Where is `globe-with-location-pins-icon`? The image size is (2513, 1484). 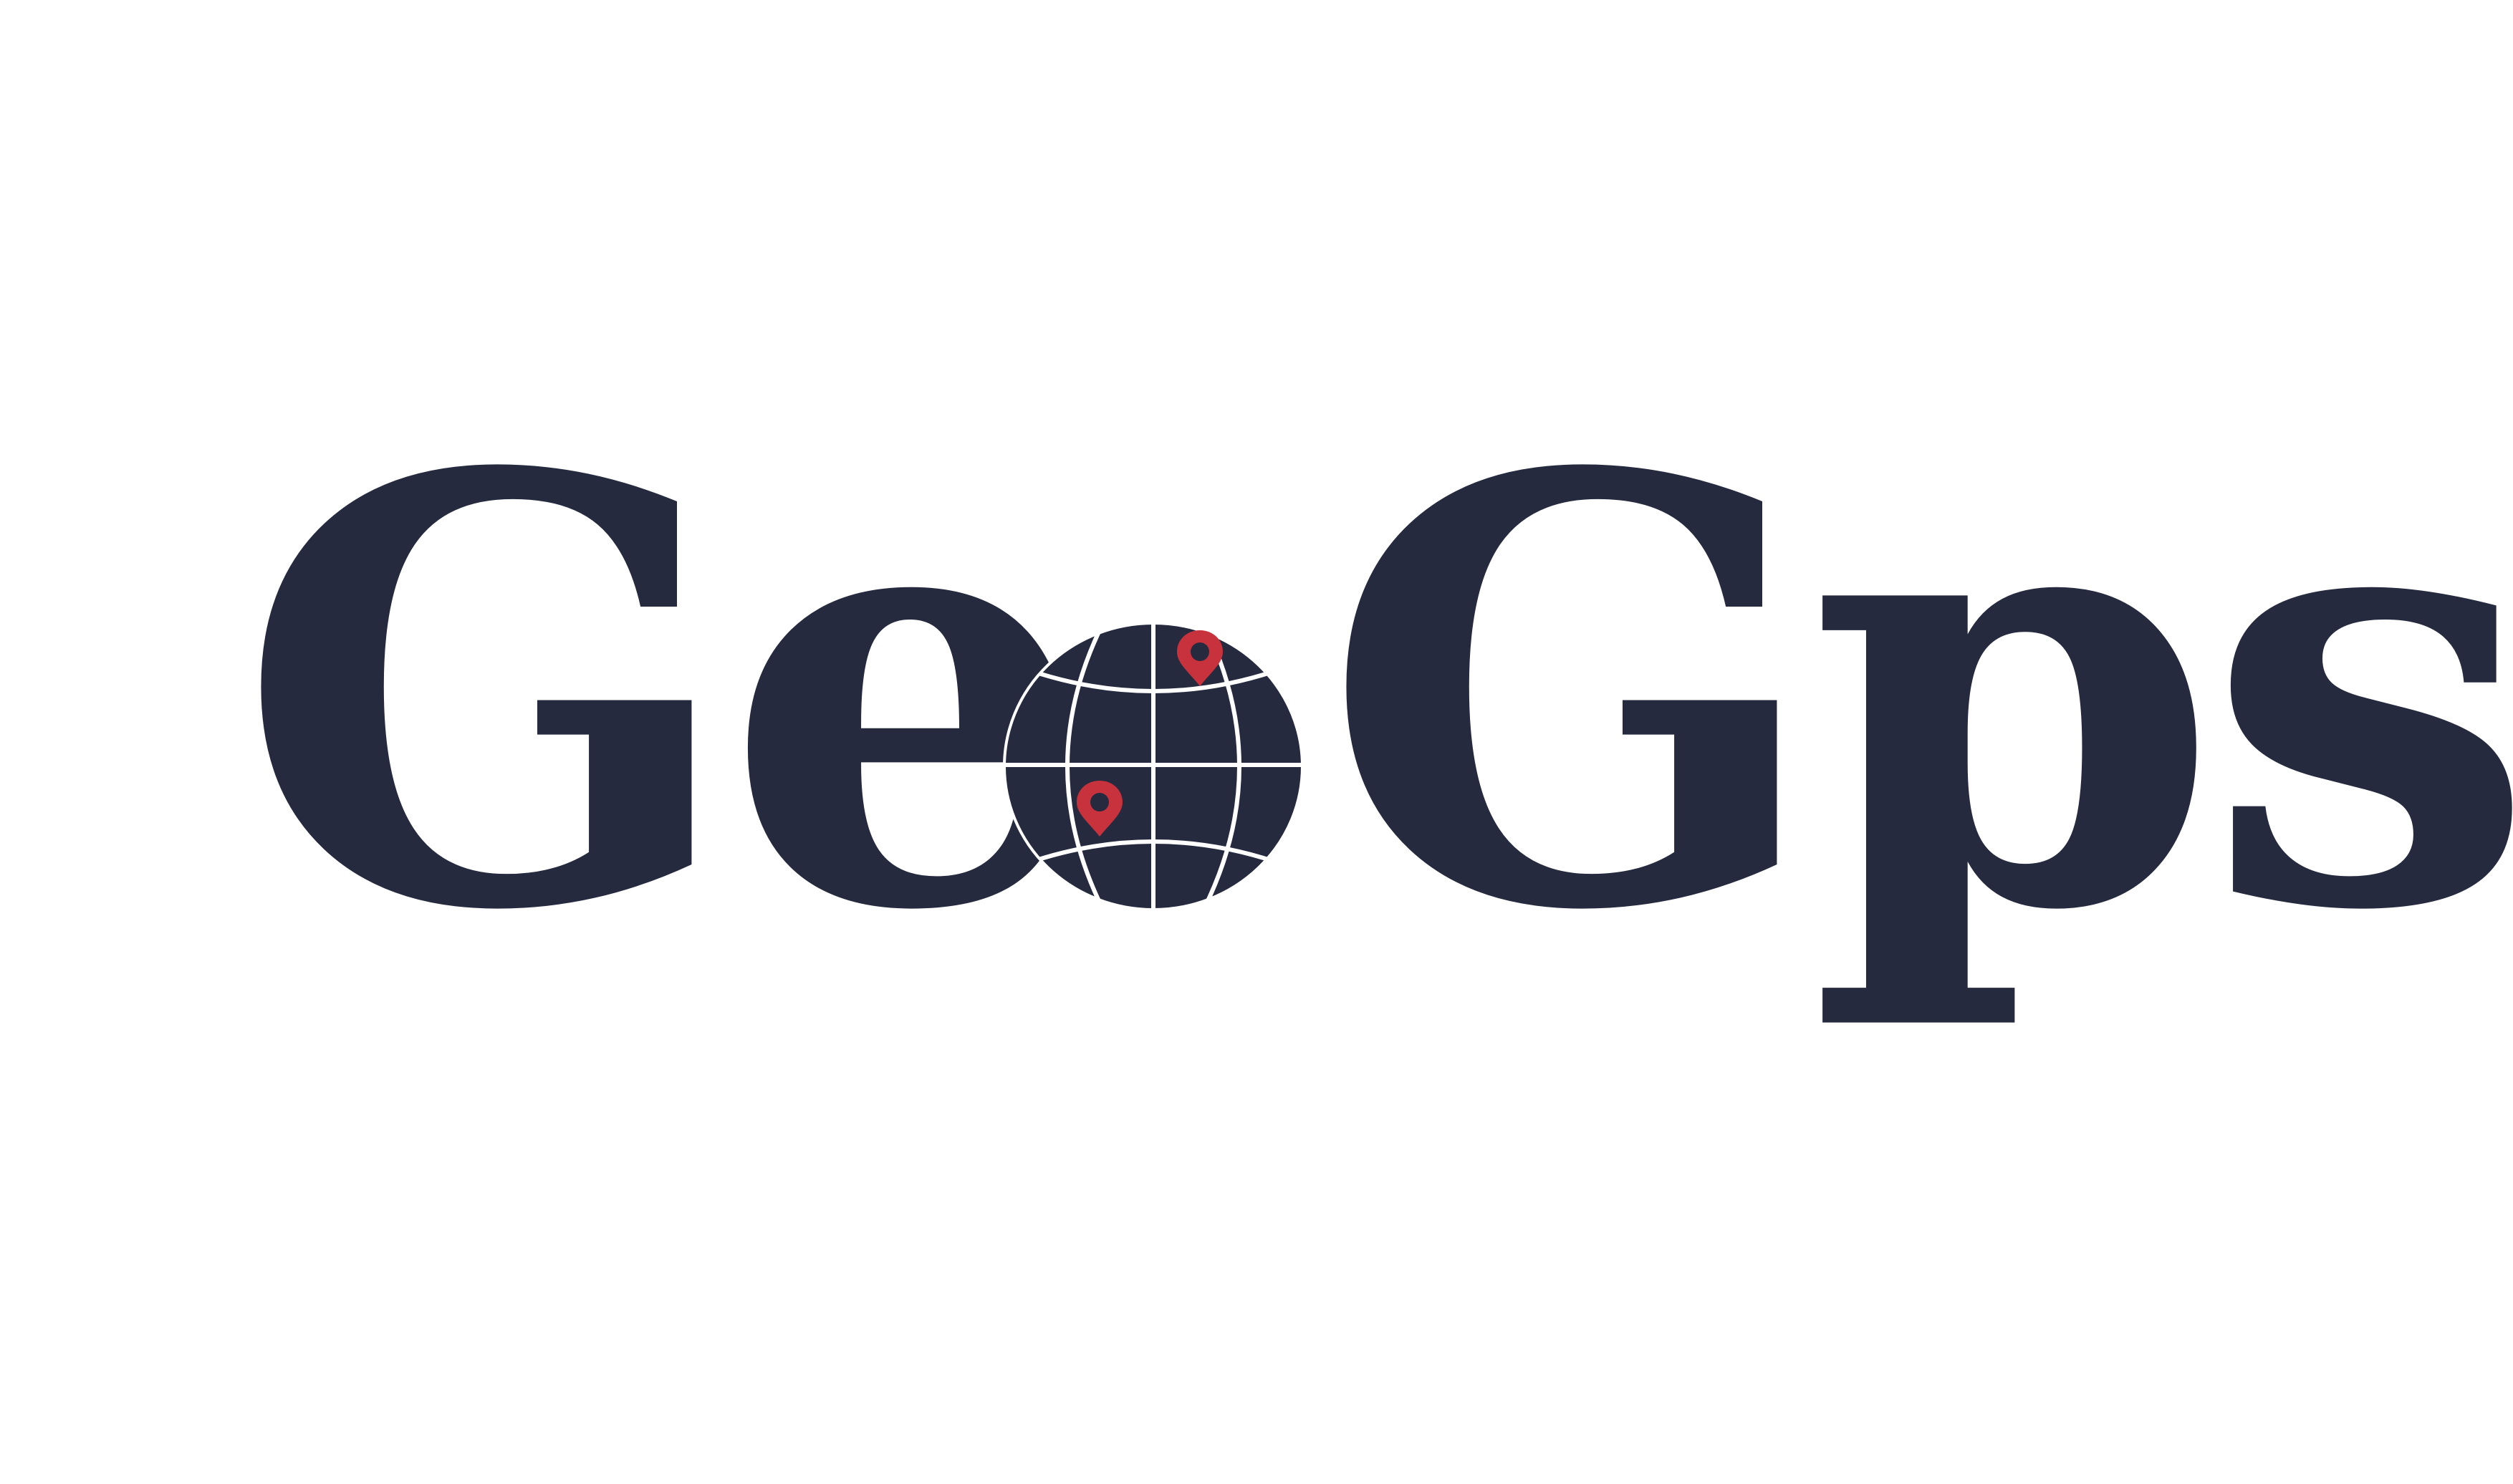
globe-with-location-pins-icon is located at coordinates (1153, 766).